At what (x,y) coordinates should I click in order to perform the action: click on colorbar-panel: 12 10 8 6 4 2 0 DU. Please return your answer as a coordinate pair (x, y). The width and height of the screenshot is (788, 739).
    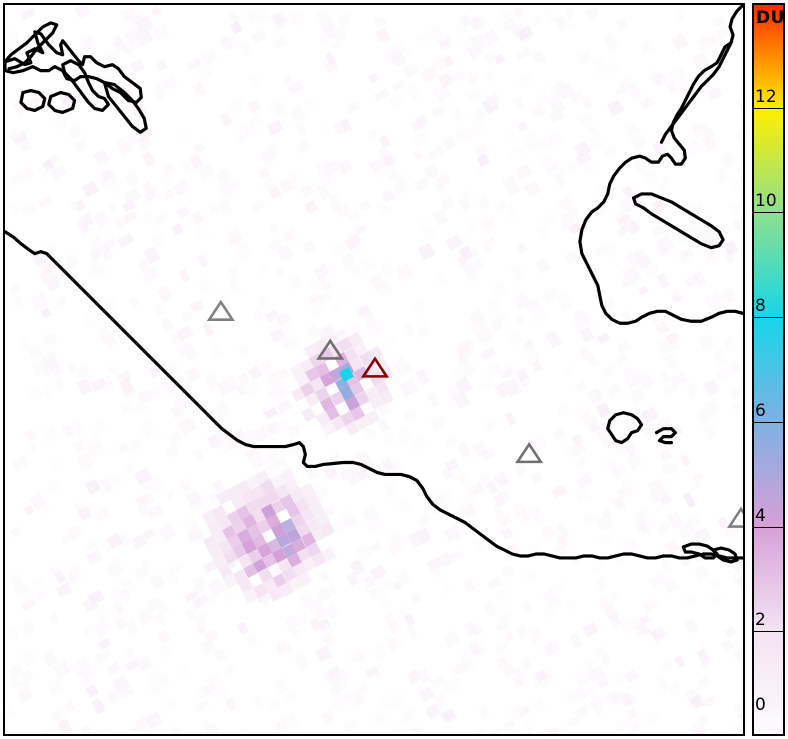
    Looking at the image, I should click on (768, 369).